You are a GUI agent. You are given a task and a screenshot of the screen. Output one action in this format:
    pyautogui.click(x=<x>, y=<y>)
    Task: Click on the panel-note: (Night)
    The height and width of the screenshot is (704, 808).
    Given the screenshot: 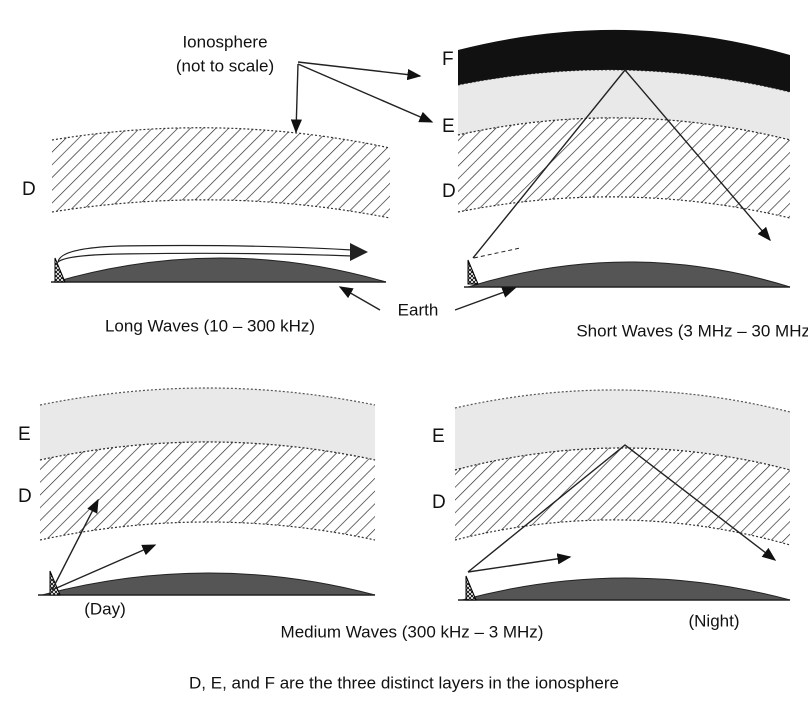 What is the action you would take?
    pyautogui.click(x=713, y=620)
    